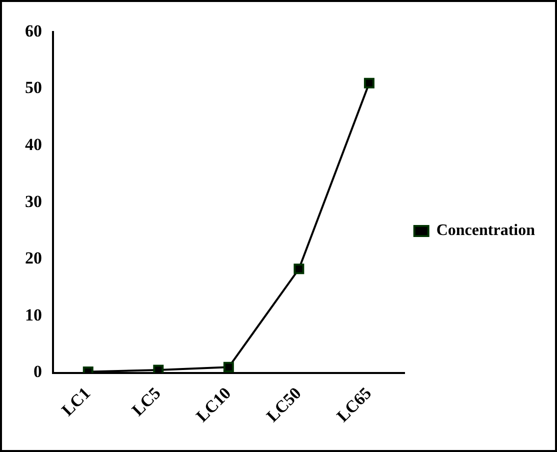 The height and width of the screenshot is (452, 557). What do you see at coordinates (33, 144) in the screenshot?
I see `y-tick-label: 40` at bounding box center [33, 144].